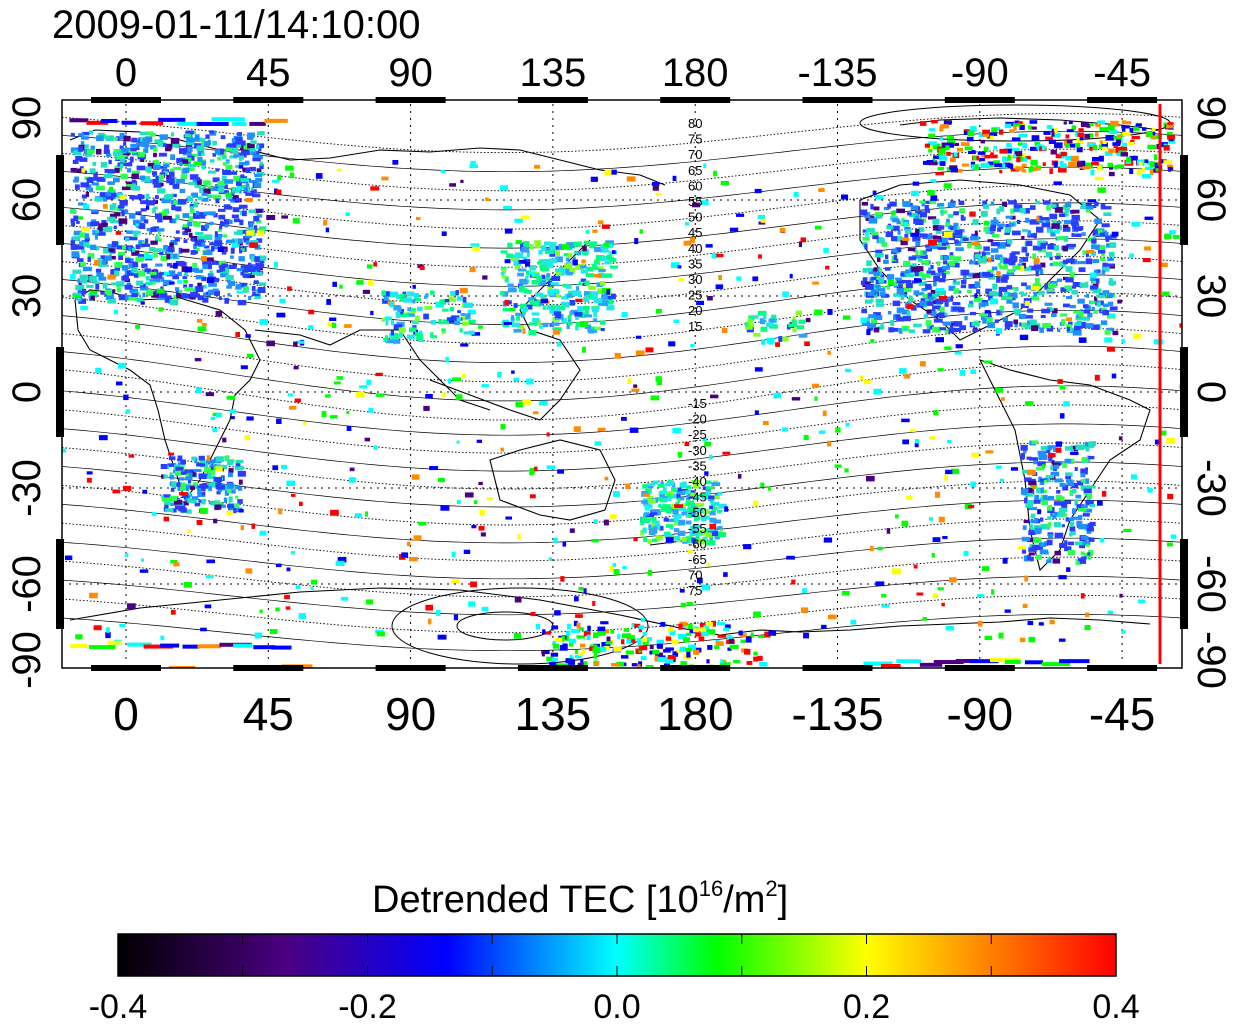 The width and height of the screenshot is (1240, 1024). I want to click on contour-label: 70, so click(695, 575).